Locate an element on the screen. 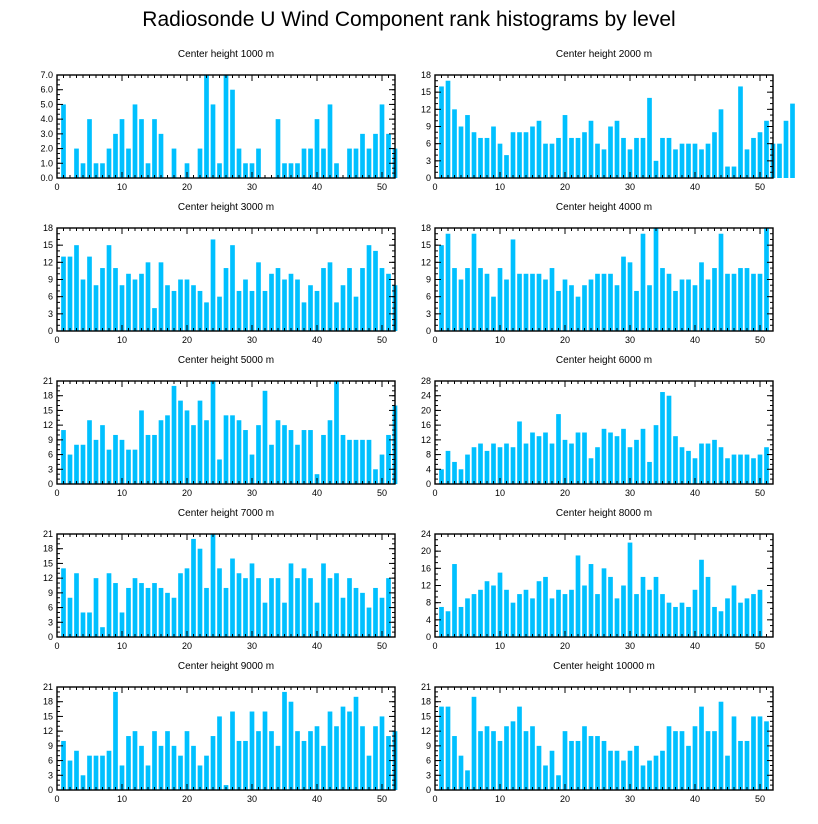 The height and width of the screenshot is (824, 818). x-tick-label: 40 is located at coordinates (695, 340).